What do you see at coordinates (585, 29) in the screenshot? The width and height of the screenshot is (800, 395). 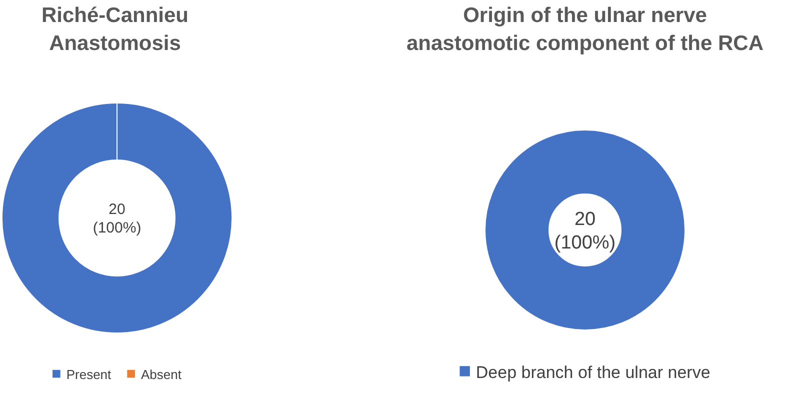 I see `chart-title: Origin of the ulnar nerve anastomotic component of the RCA` at bounding box center [585, 29].